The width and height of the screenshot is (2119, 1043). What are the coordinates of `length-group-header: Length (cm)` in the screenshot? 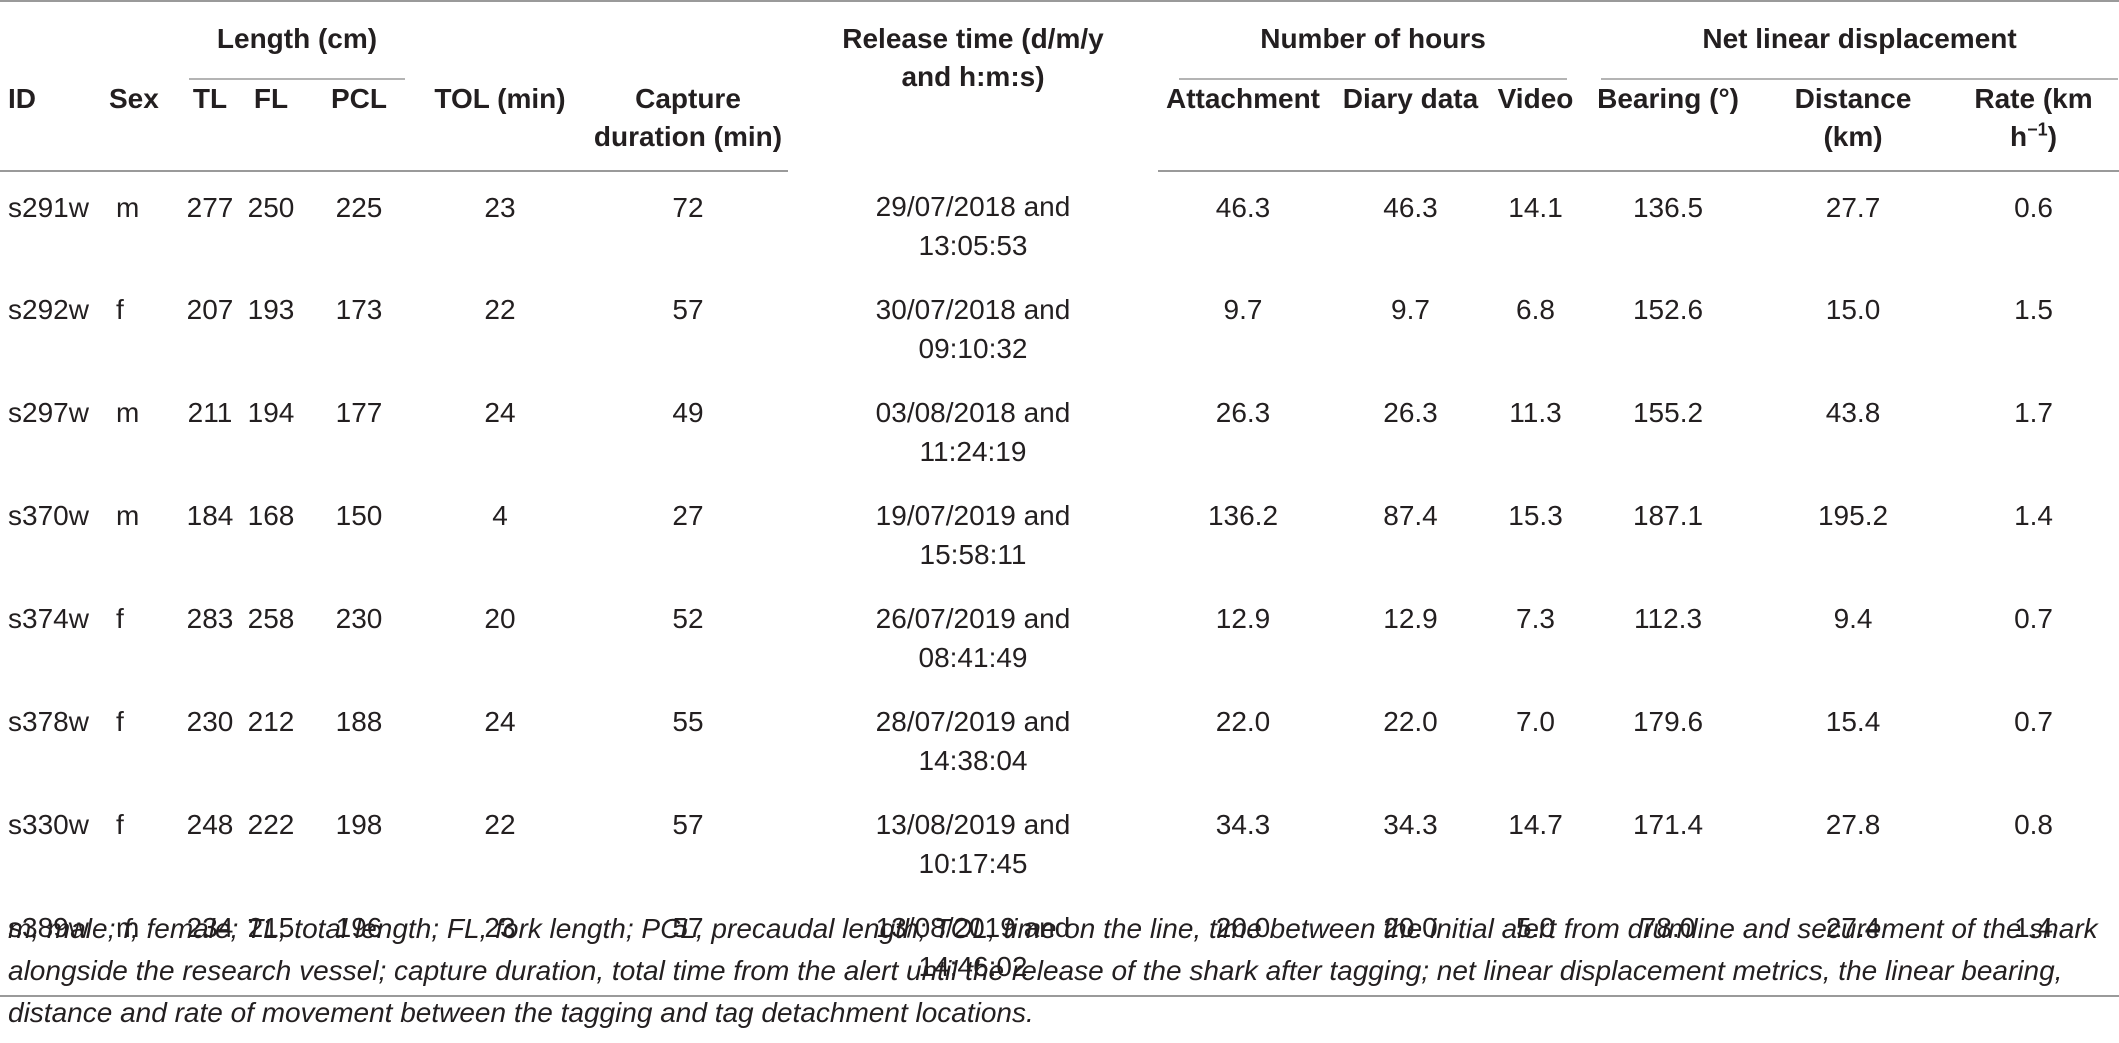 It's located at (297, 50).